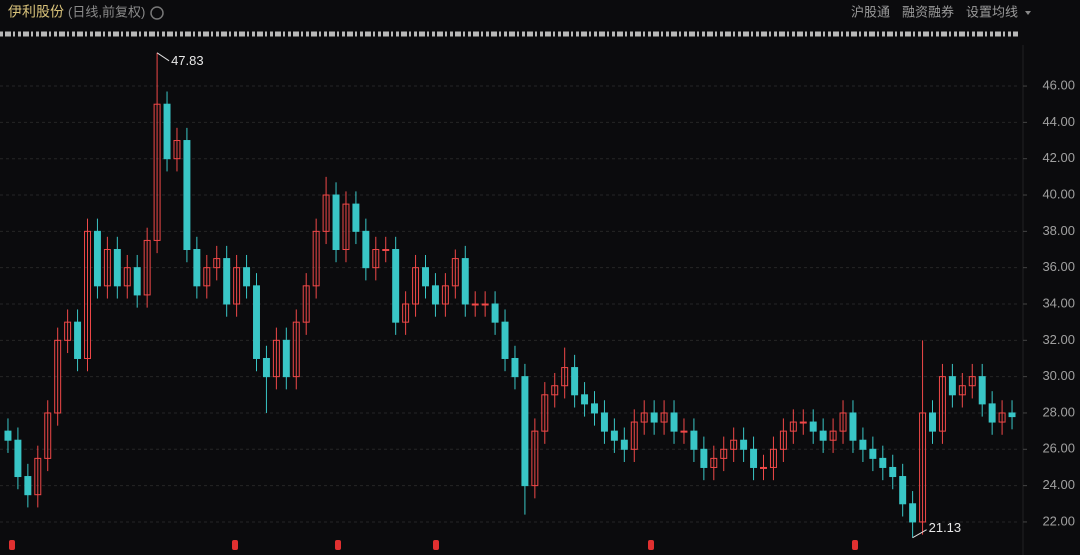  Describe the element at coordinates (1058, 266) in the screenshot. I see `y-tick-label: 36.00` at that location.